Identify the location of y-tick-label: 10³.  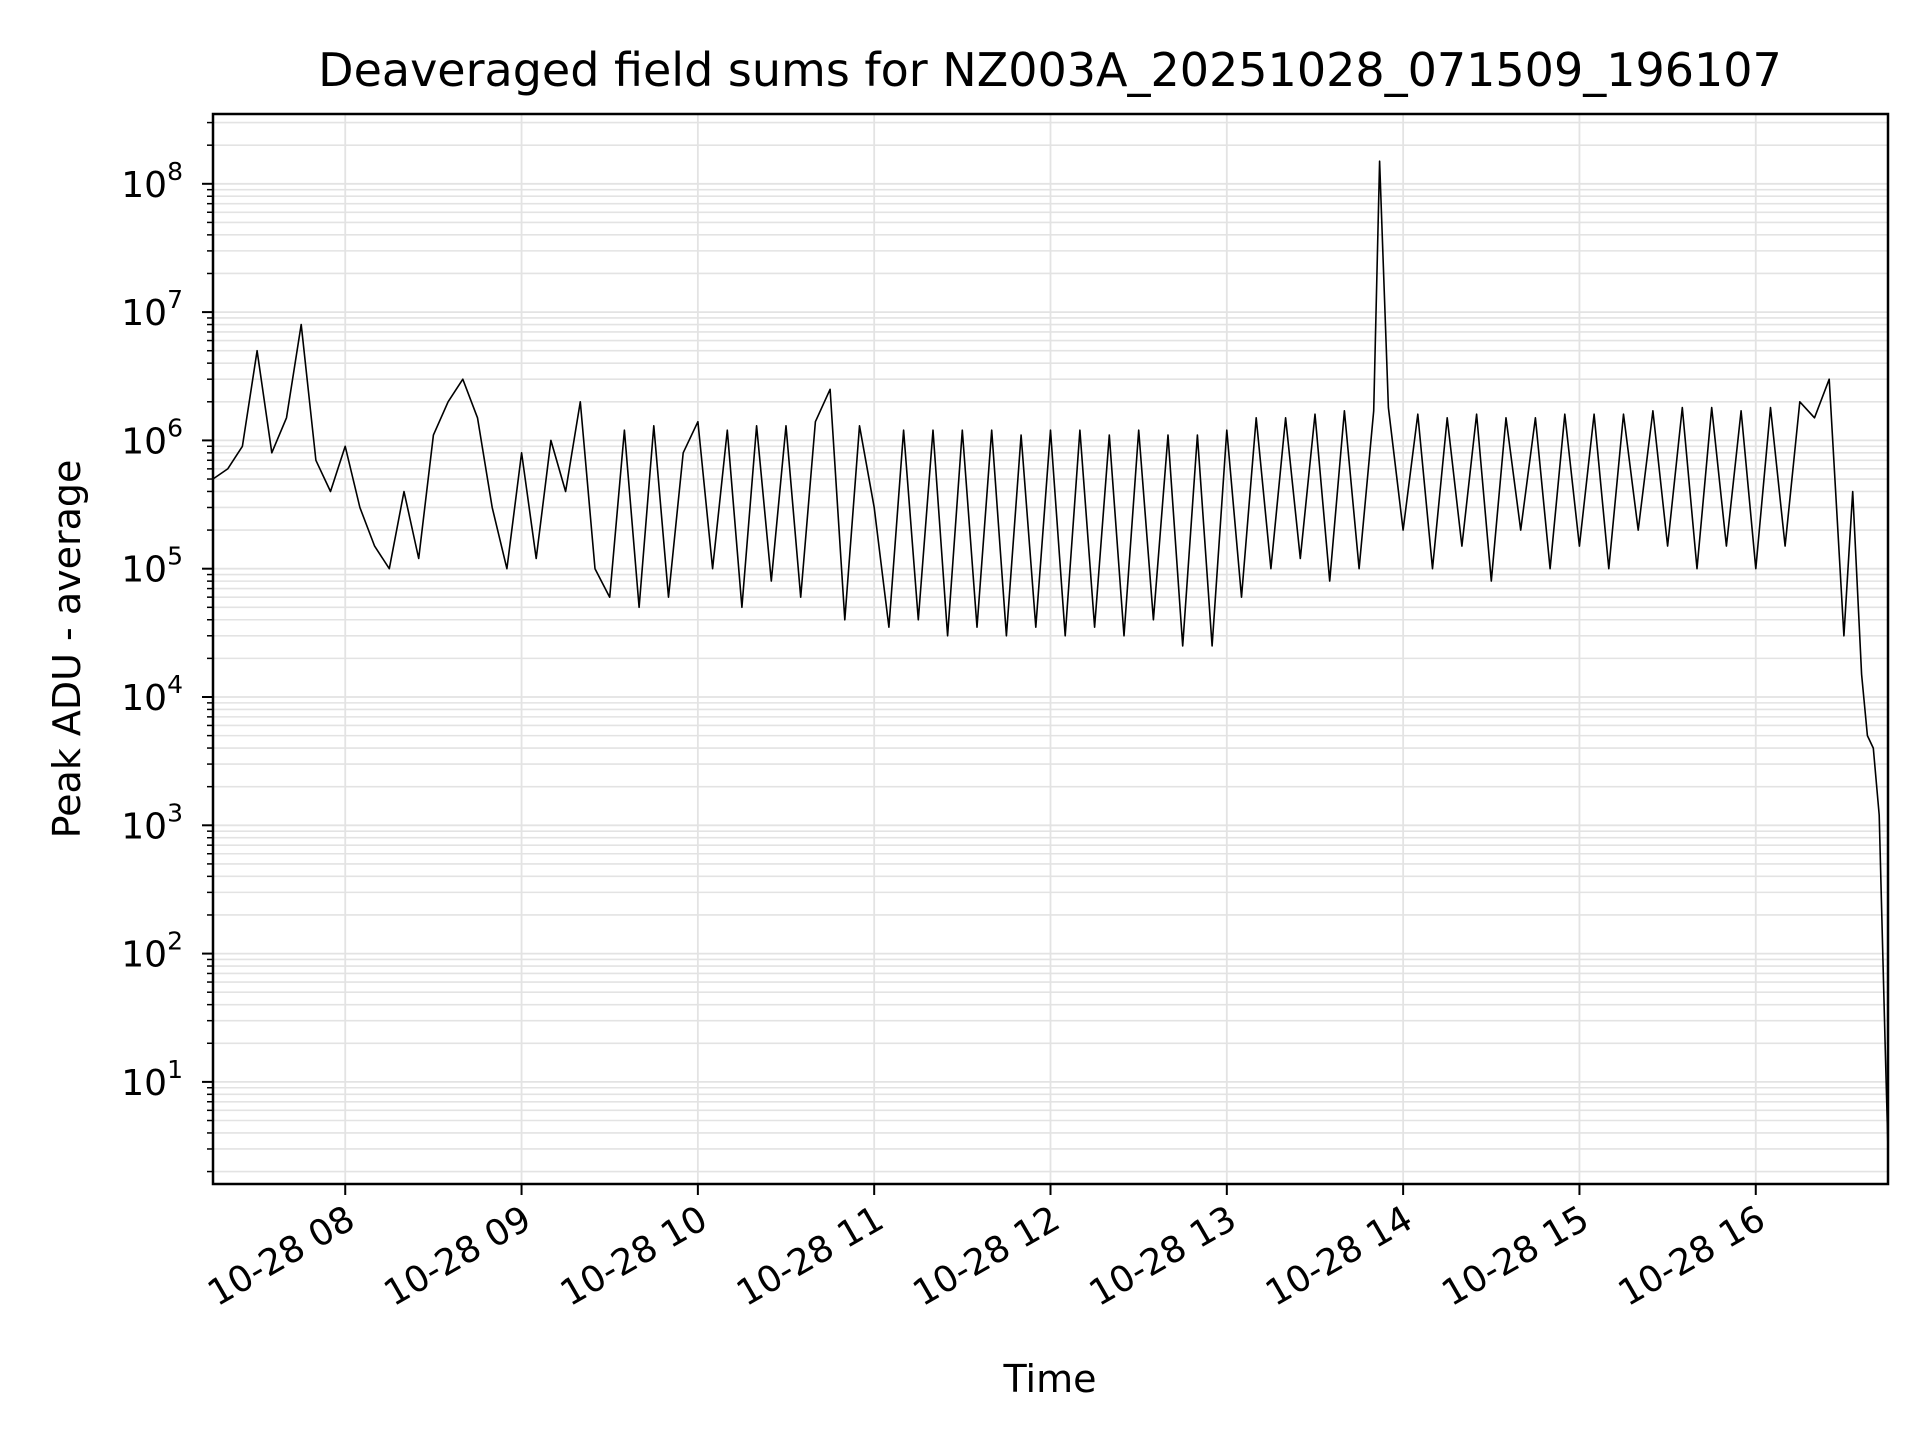
(152, 822).